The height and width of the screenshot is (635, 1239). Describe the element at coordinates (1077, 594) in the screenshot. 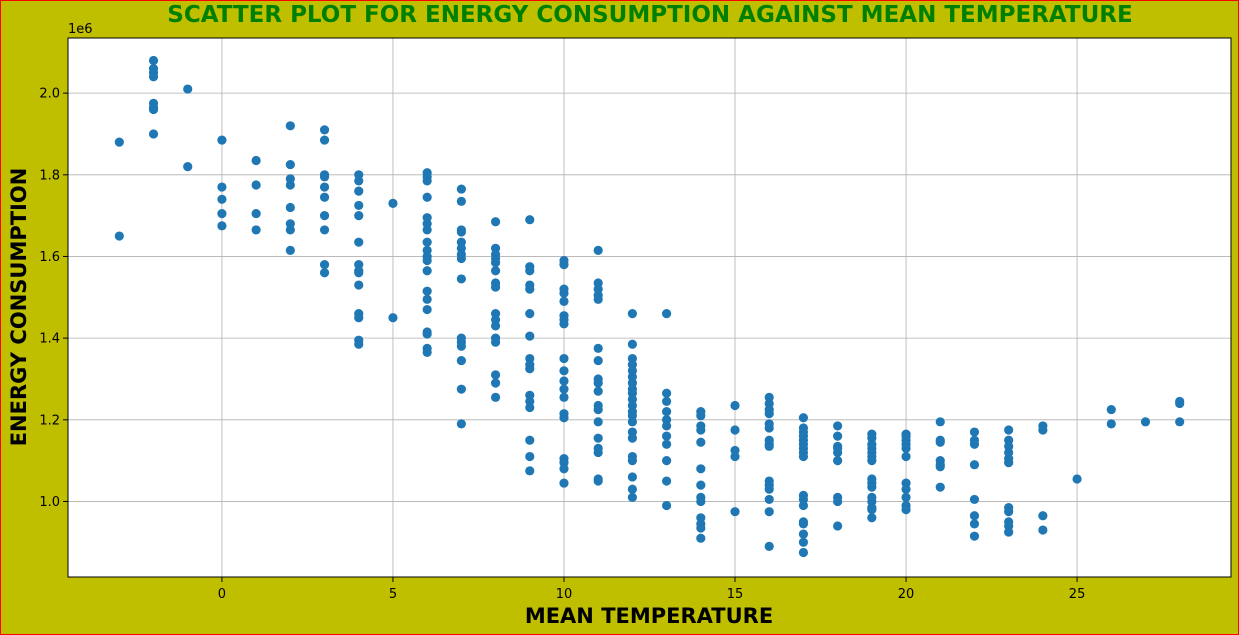

I see `x-tick-label: 25` at that location.